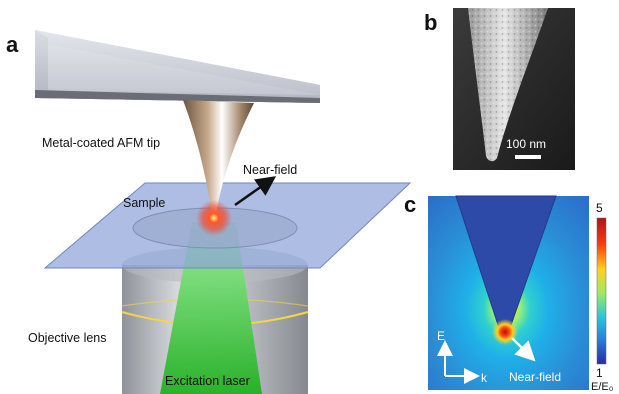 The image size is (619, 394). I want to click on colorbar-min: 1, so click(599, 373).